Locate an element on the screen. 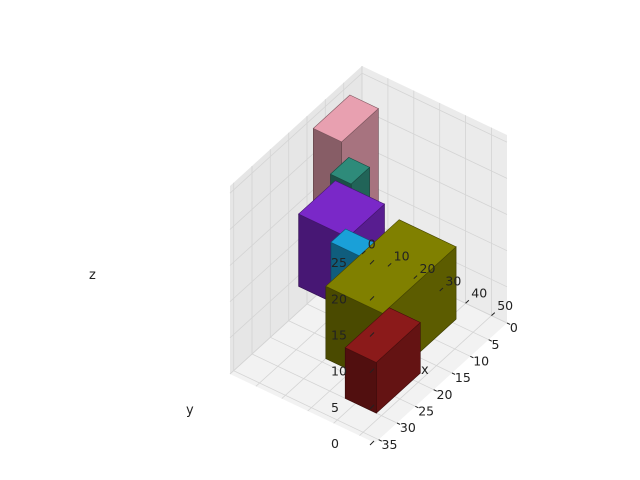  z-tick-label: 15 is located at coordinates (339, 335).